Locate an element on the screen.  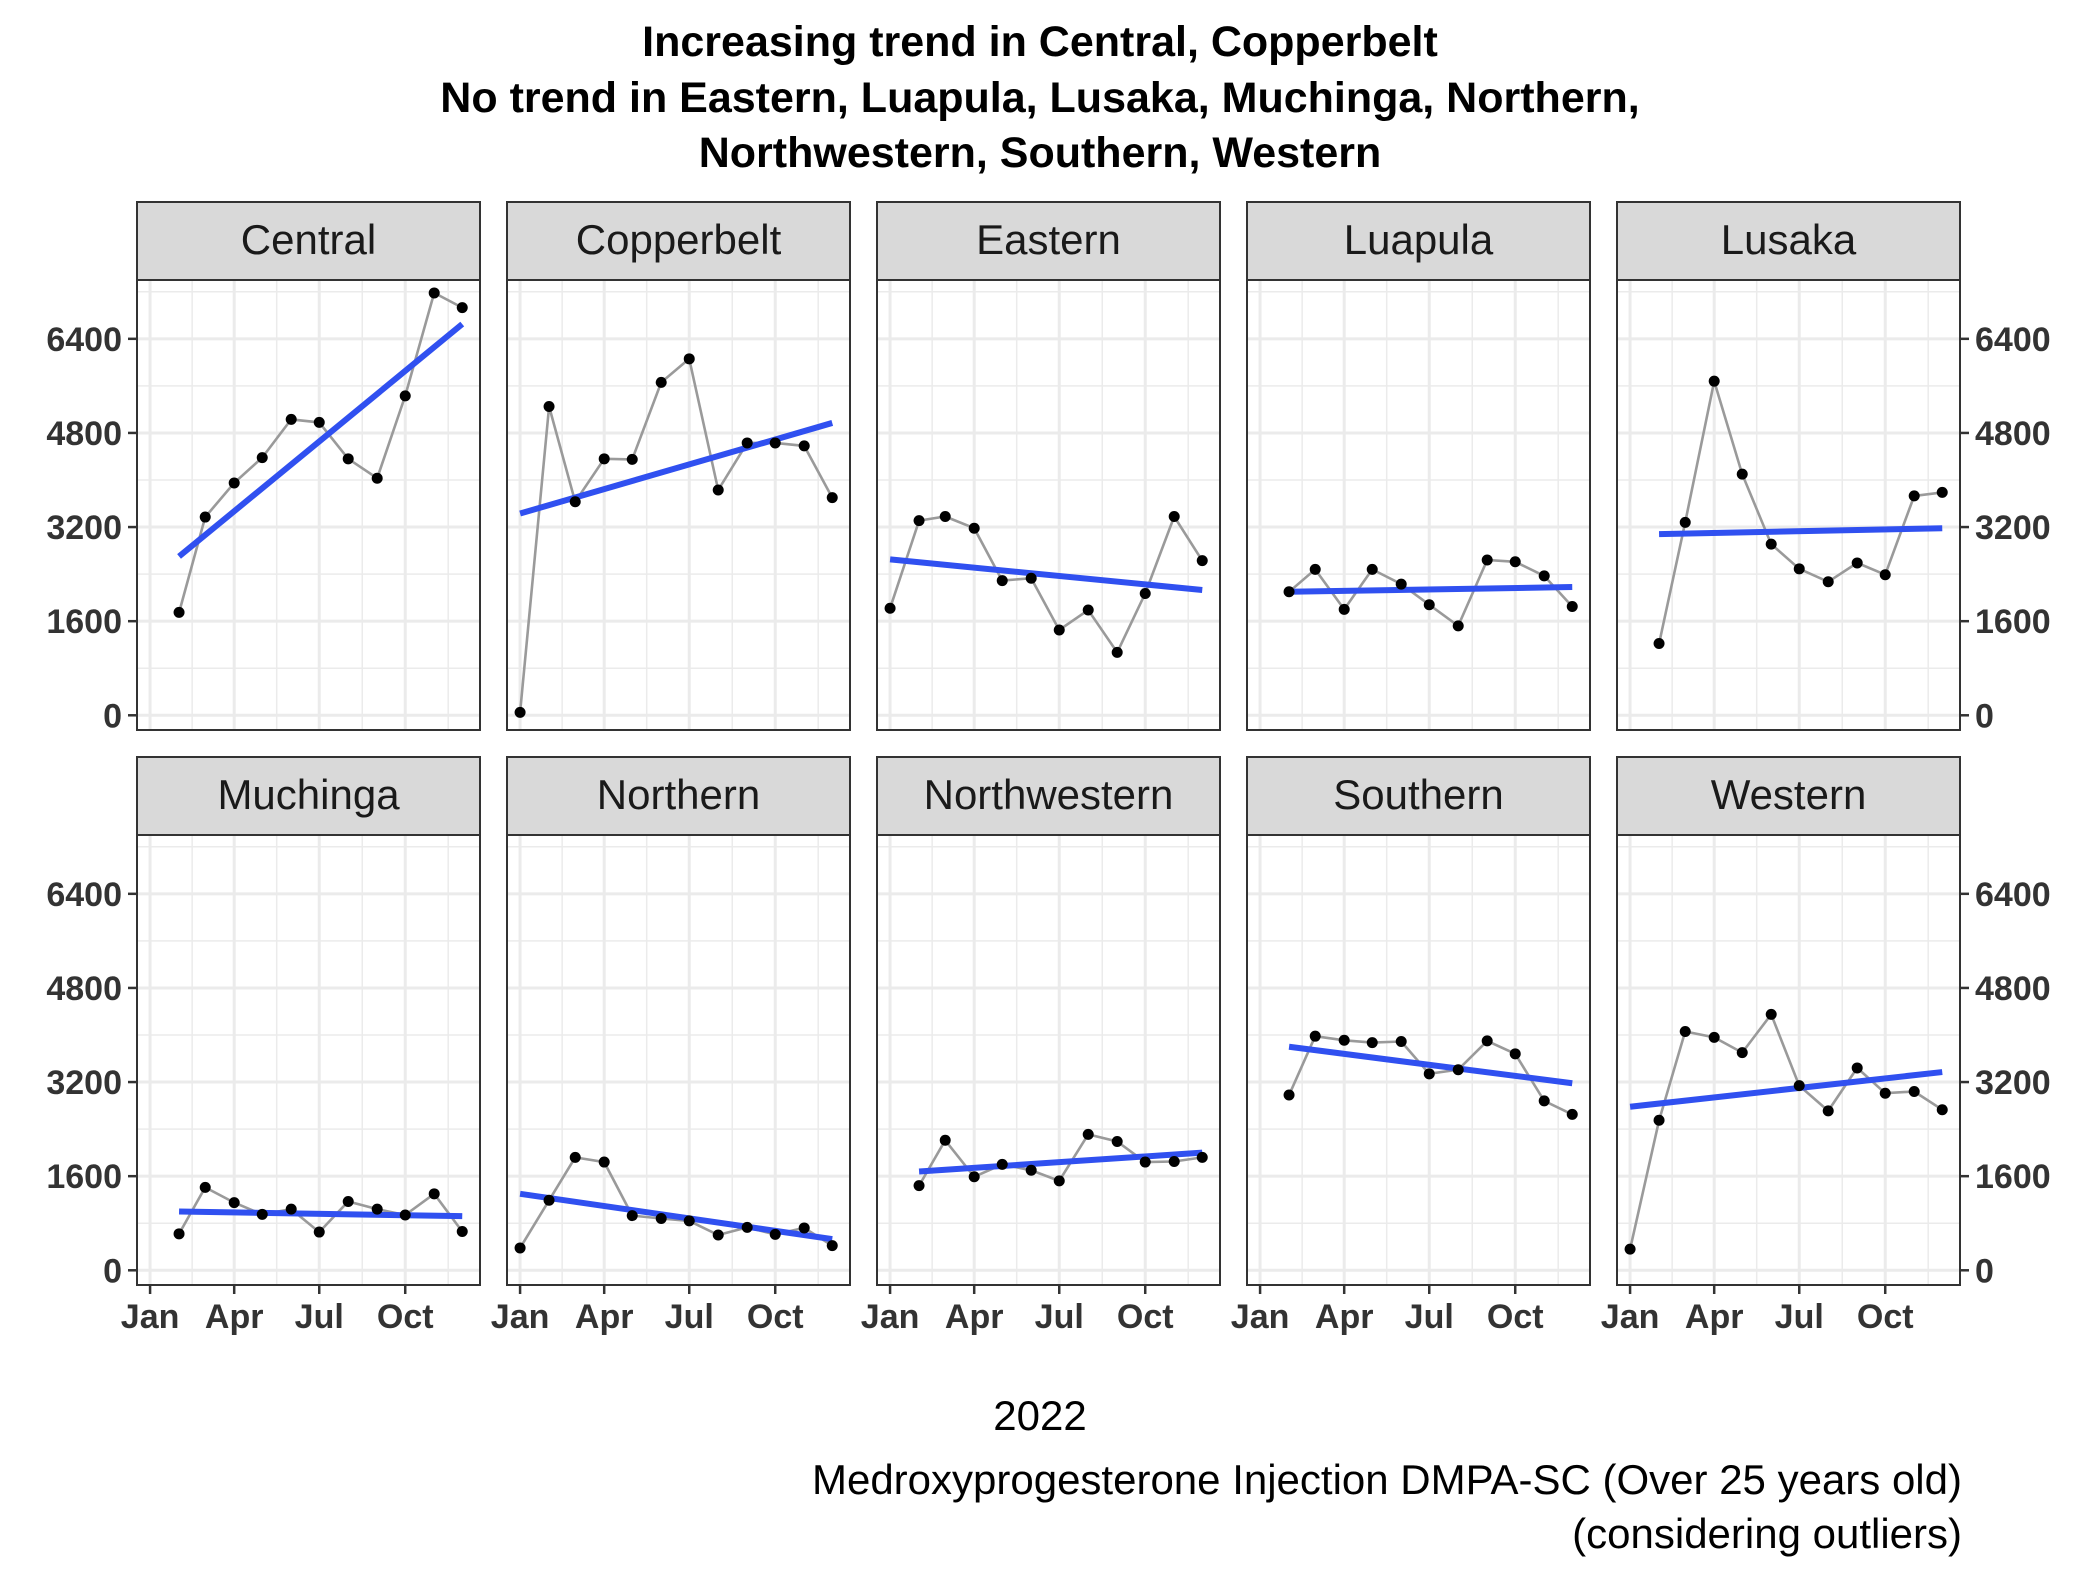
y-axis-right: 0 1600 3200 4800 6400 0 1600 3200 4800 6400 is located at coordinates (2005, 805).